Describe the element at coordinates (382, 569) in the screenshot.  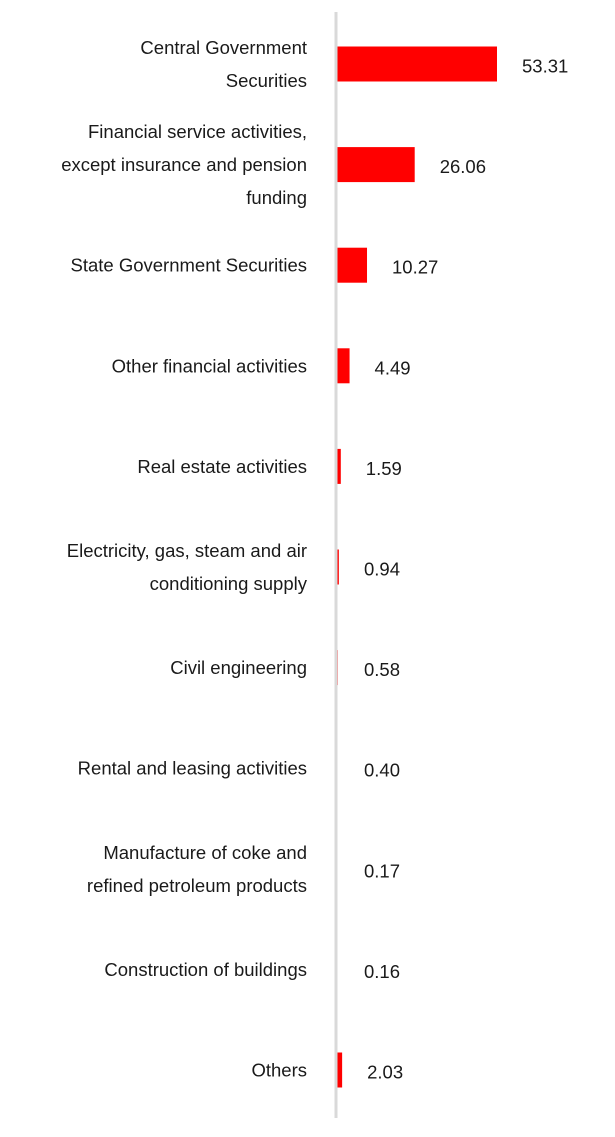
I see `value-label-6: 0.94` at that location.